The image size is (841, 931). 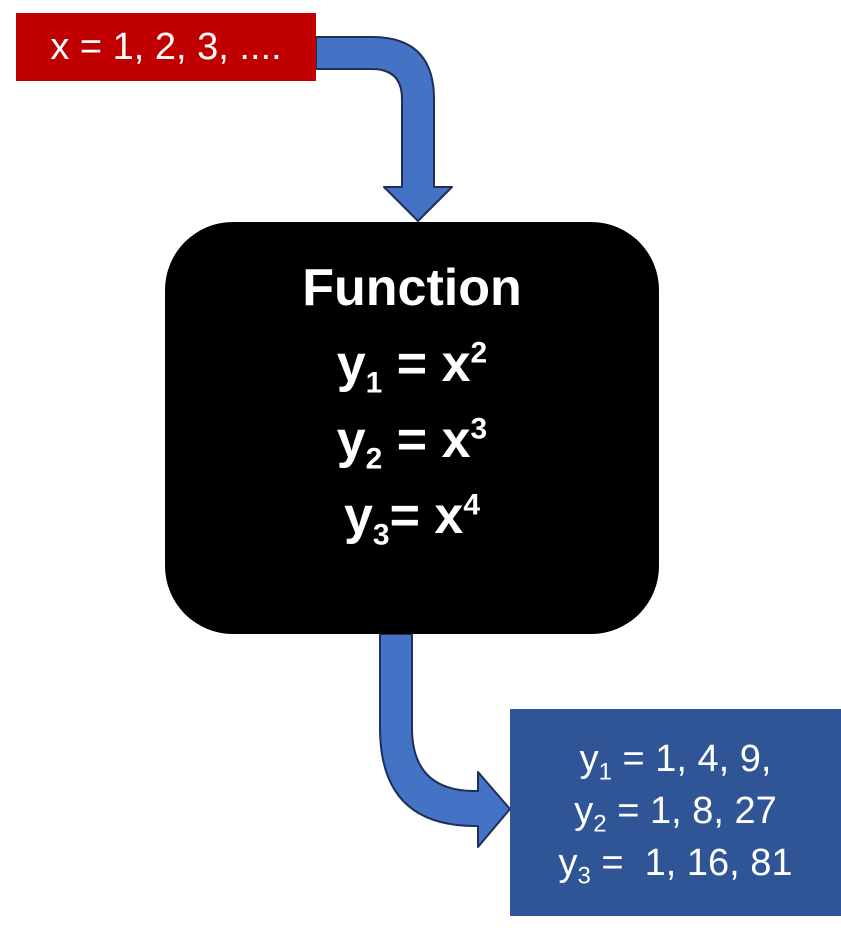 I want to click on arrow-input-to-function, so click(x=384, y=129).